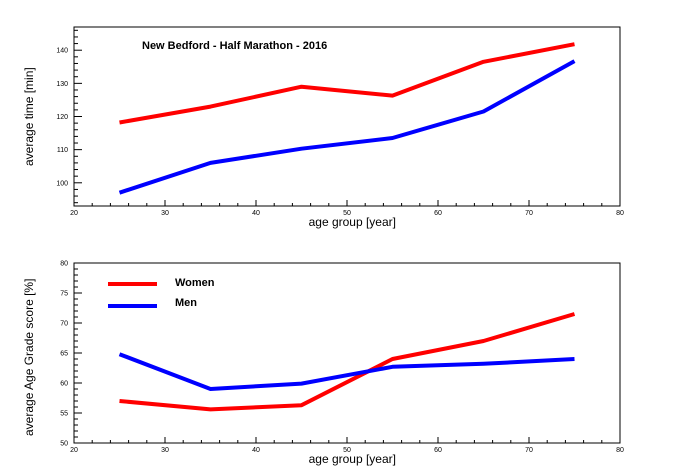  What do you see at coordinates (620, 213) in the screenshot?
I see `time-x-tick-label: 80` at bounding box center [620, 213].